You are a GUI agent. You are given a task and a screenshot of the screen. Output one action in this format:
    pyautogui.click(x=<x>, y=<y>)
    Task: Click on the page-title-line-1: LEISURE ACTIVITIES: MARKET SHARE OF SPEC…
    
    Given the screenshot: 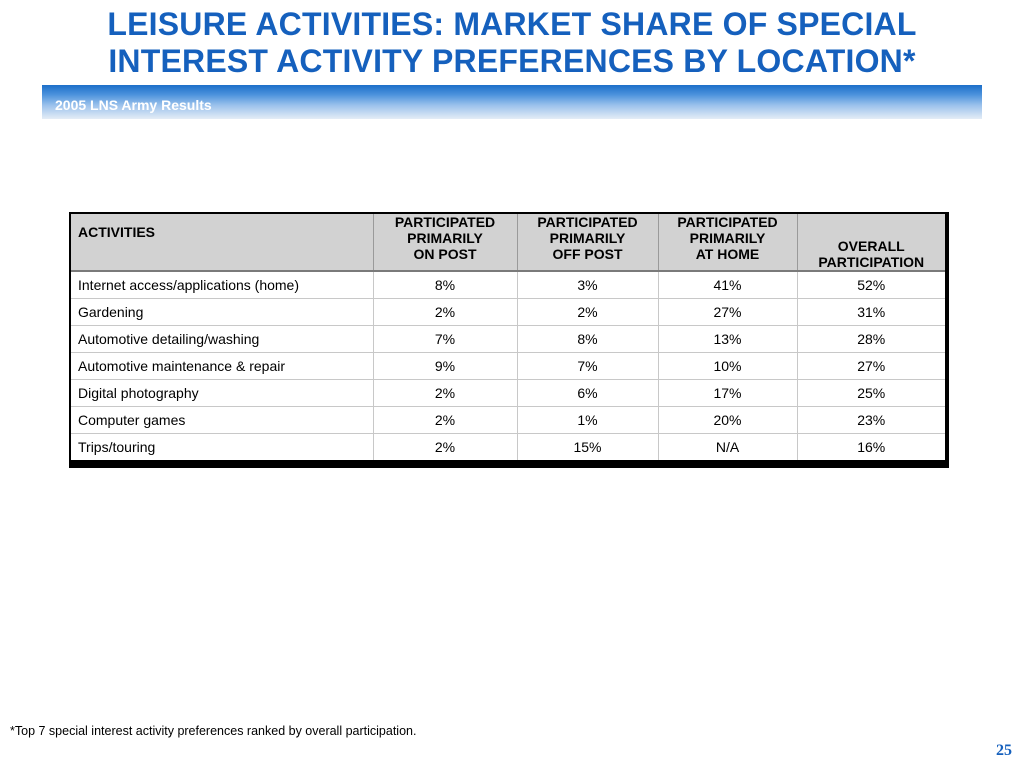 What is the action you would take?
    pyautogui.click(x=512, y=24)
    